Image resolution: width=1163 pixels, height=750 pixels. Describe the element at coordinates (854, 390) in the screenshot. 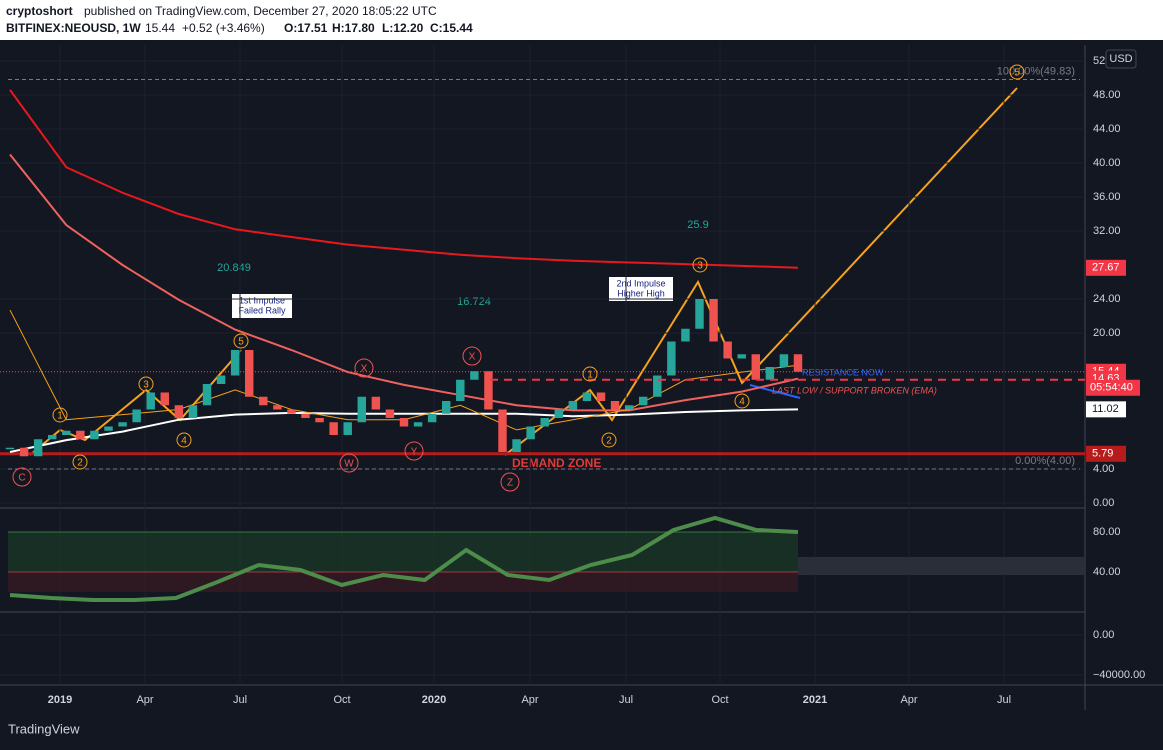

I see `note: LAST LOW / SUPPORT BROKEN (EMA)` at that location.